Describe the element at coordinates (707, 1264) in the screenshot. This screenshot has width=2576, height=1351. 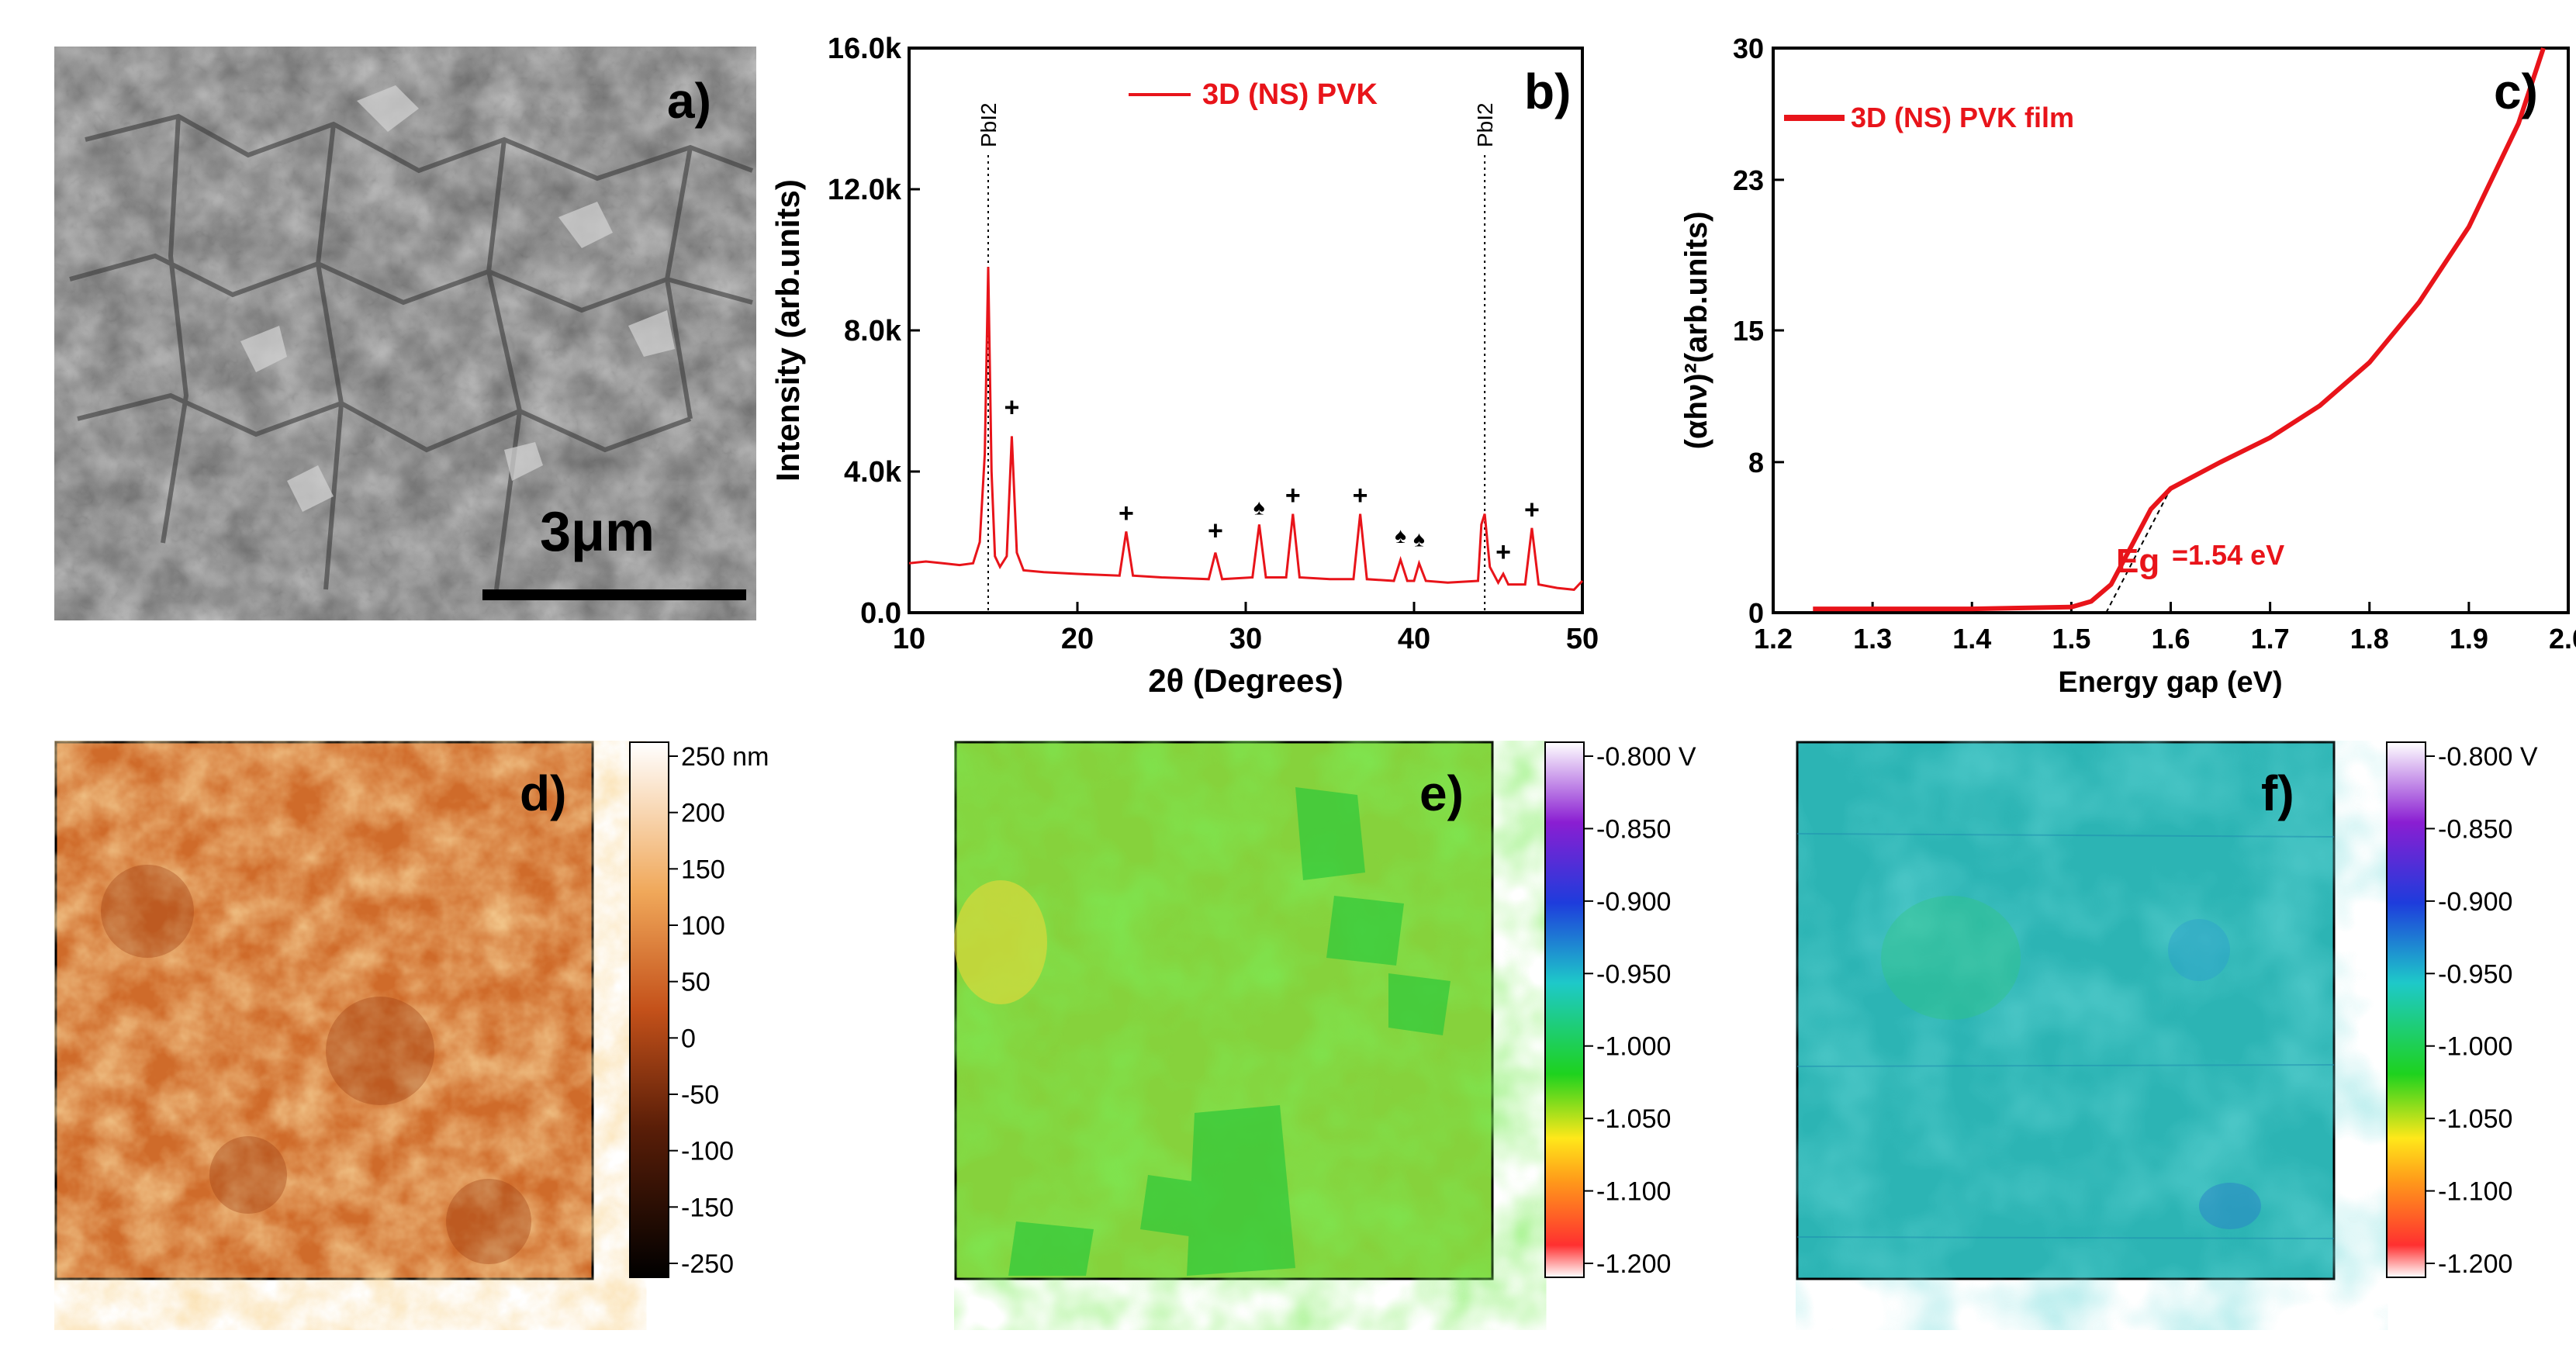
I see `colorbar-tick-label: -250` at that location.